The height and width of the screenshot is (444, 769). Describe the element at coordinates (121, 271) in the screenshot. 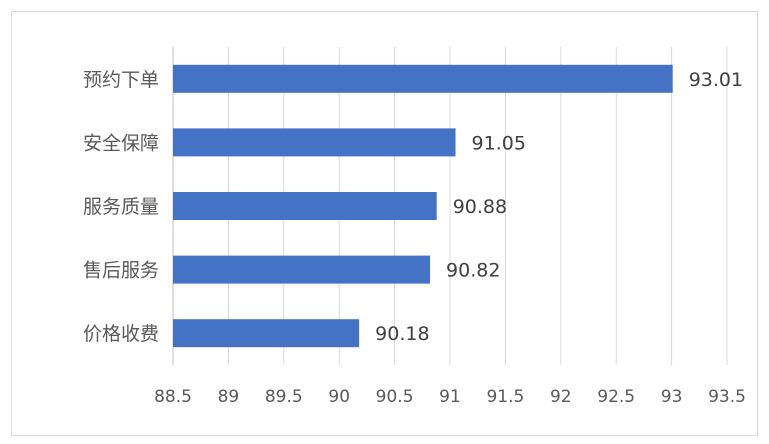

I see `category-label: 售后服务` at that location.